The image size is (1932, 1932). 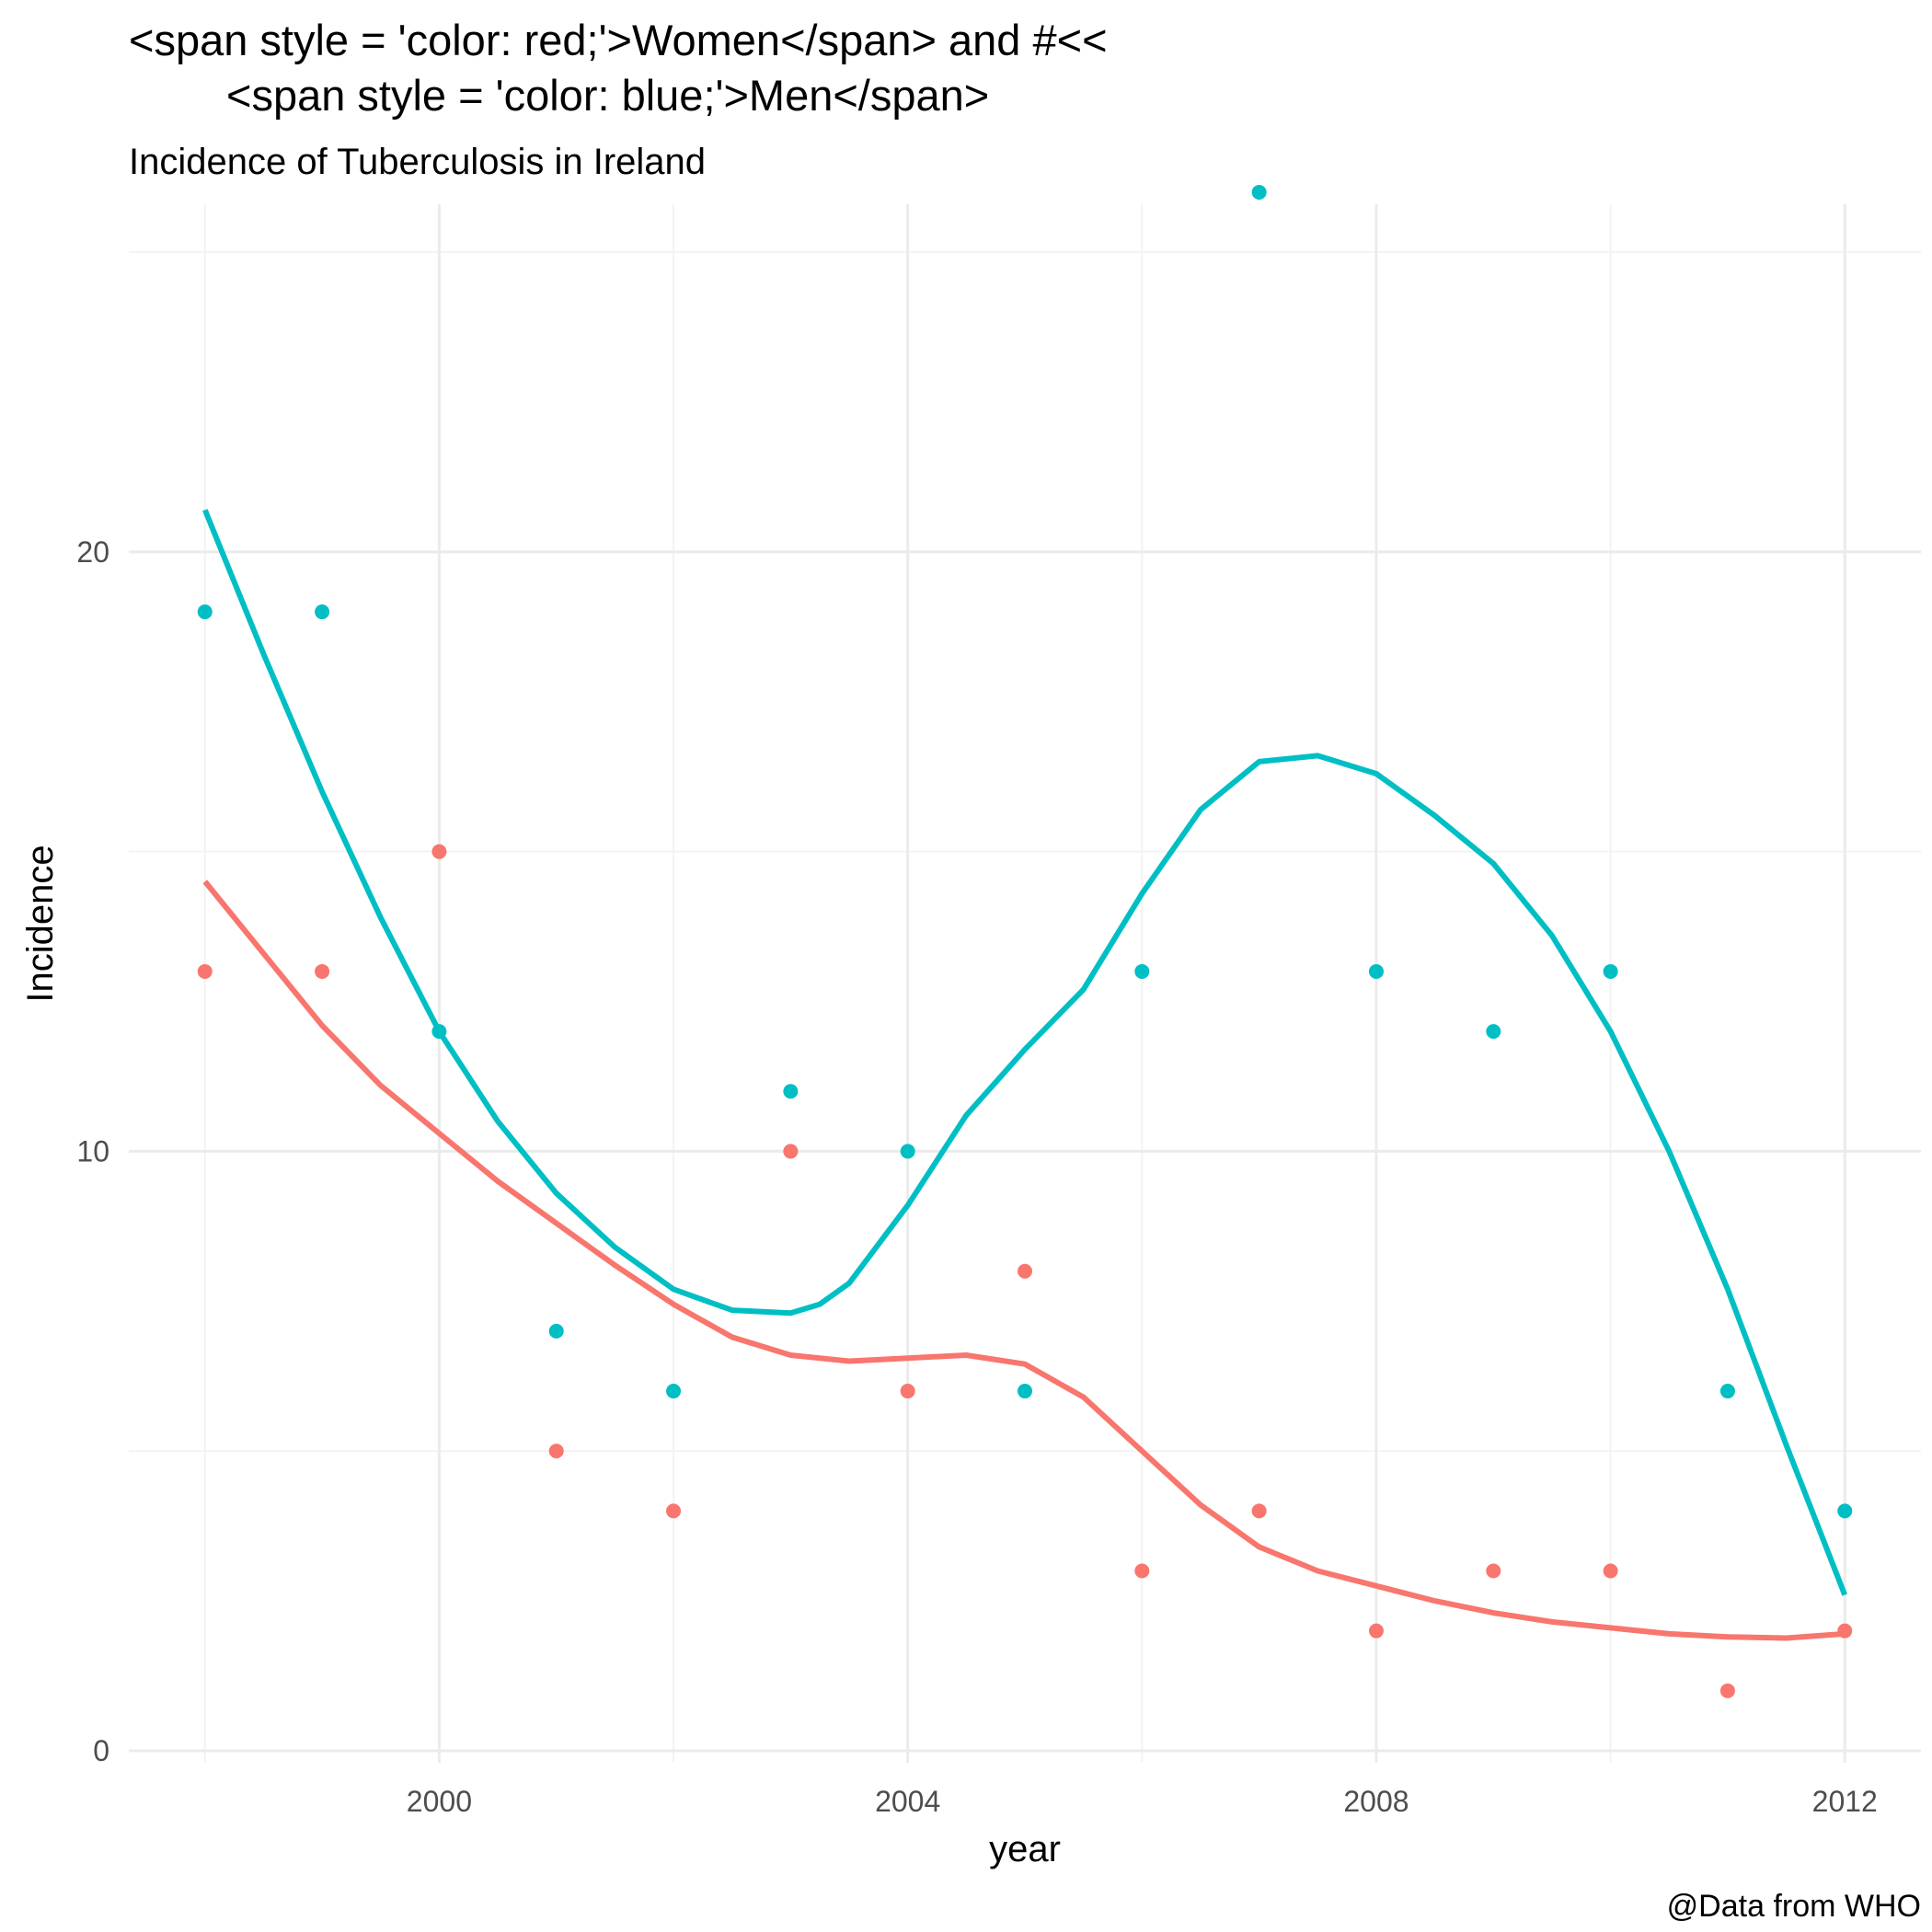 What do you see at coordinates (92, 552) in the screenshot?
I see `y-tick-label: 20` at bounding box center [92, 552].